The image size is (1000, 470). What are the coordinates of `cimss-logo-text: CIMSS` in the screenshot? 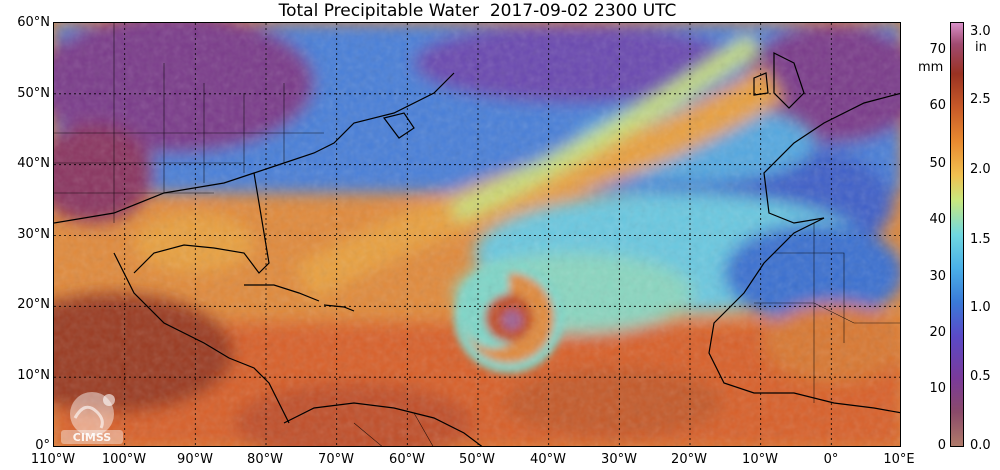 It's located at (92, 437).